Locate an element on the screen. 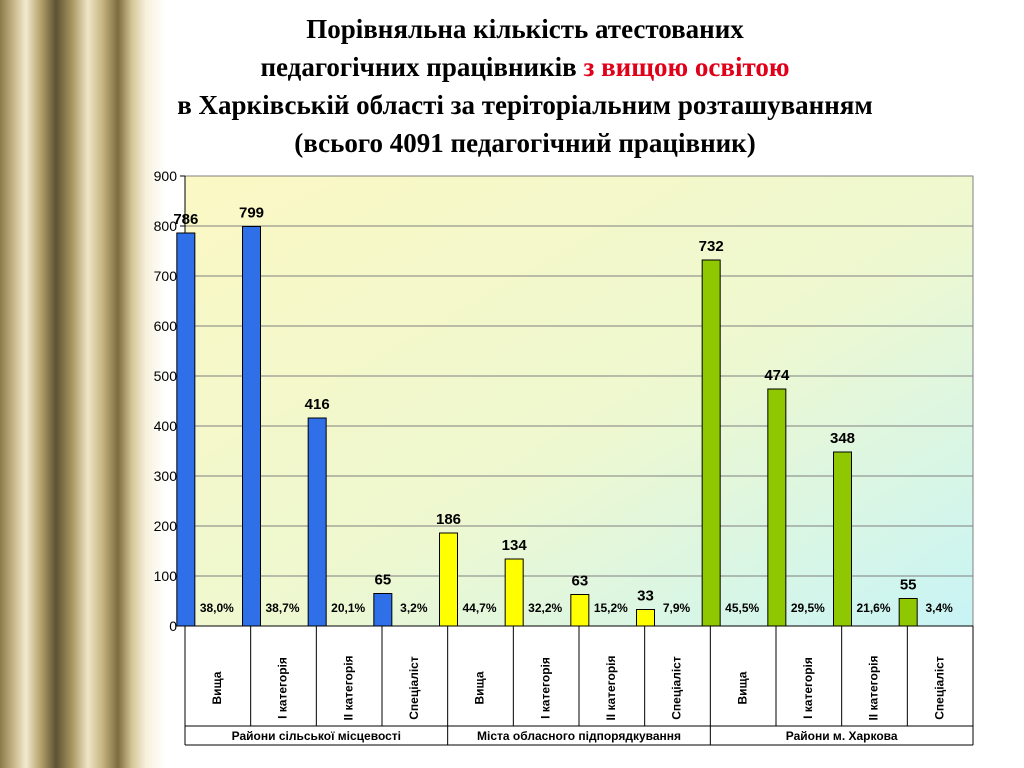 Image resolution: width=1024 pixels, height=768 pixels. title-line-4: (всього 4091 педагогічний працівник) is located at coordinates (525, 143).